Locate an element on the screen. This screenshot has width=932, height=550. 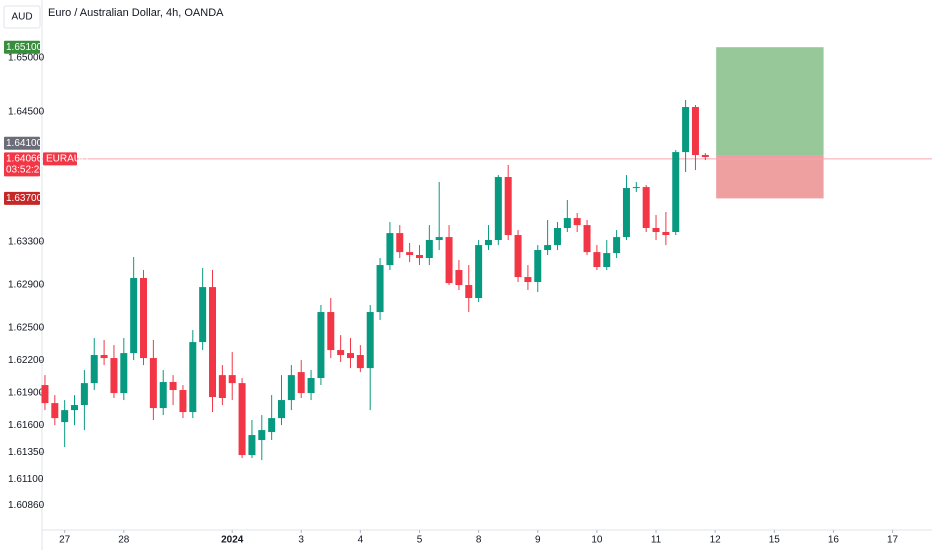
x-tick-label: 28 is located at coordinates (124, 540).